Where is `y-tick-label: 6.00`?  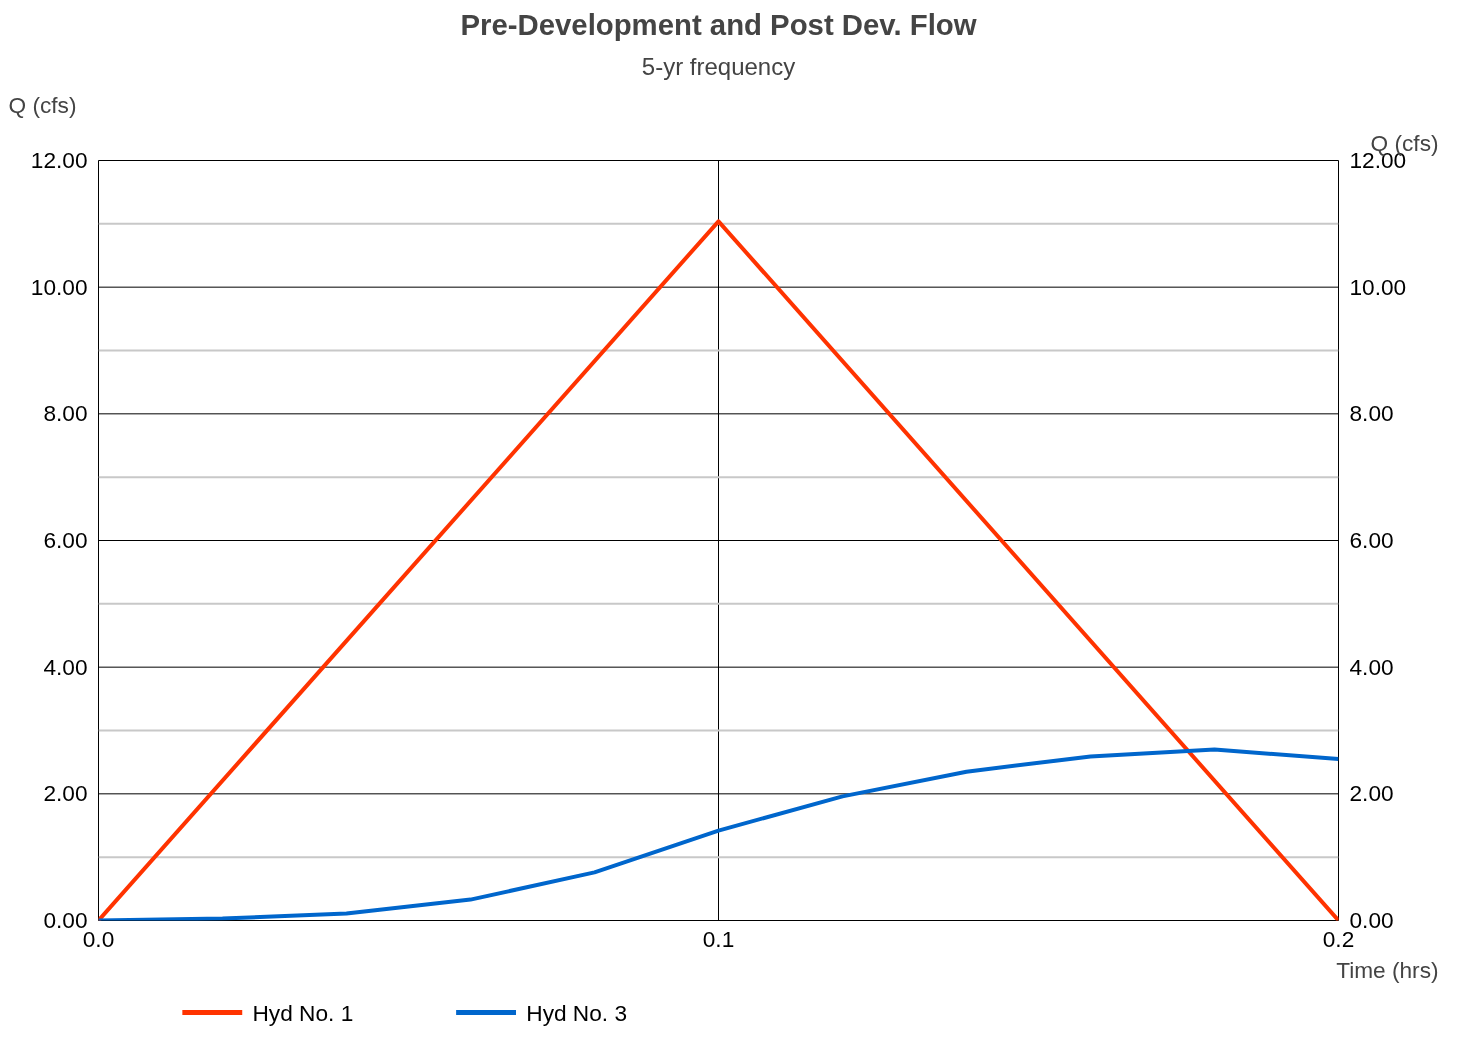 y-tick-label: 6.00 is located at coordinates (65, 540).